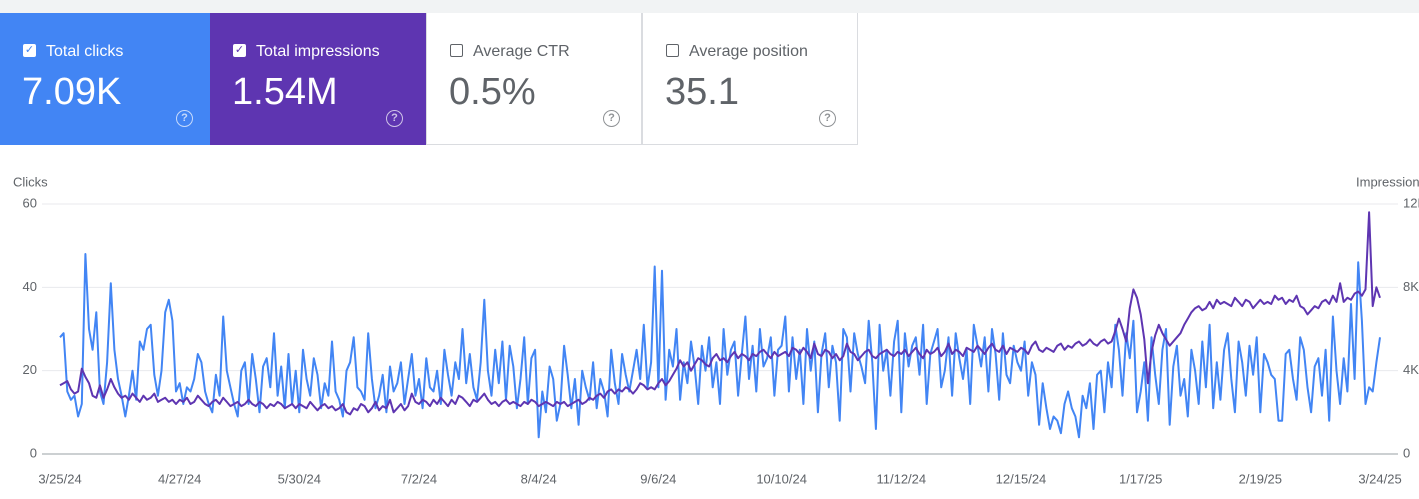 The height and width of the screenshot is (499, 1419). I want to click on x-tick-label: 8/4/24, so click(539, 478).